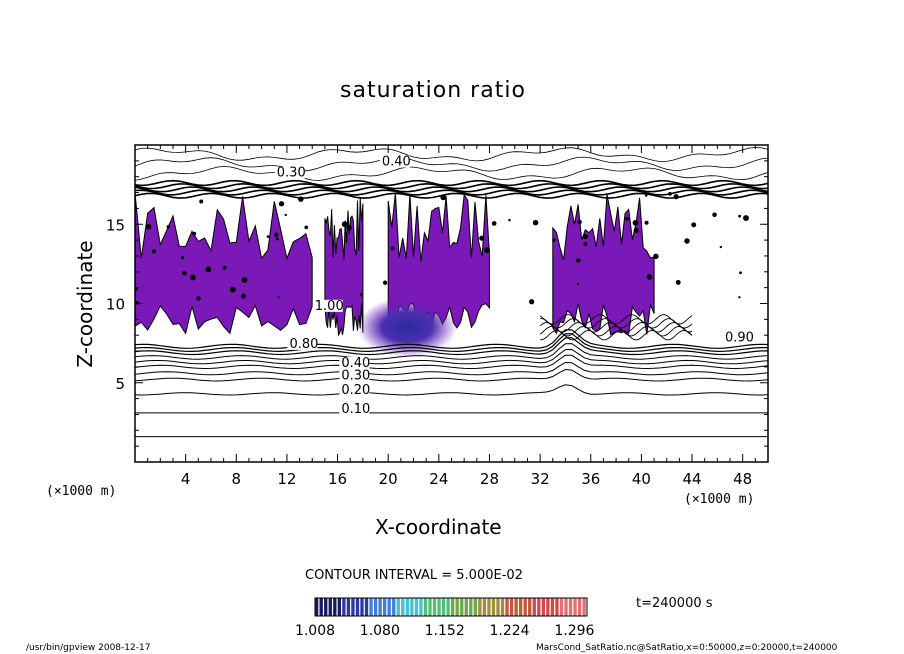 This screenshot has height=654, width=904. What do you see at coordinates (380, 631) in the screenshot?
I see `colorbar-tick-label: 1.080` at bounding box center [380, 631].